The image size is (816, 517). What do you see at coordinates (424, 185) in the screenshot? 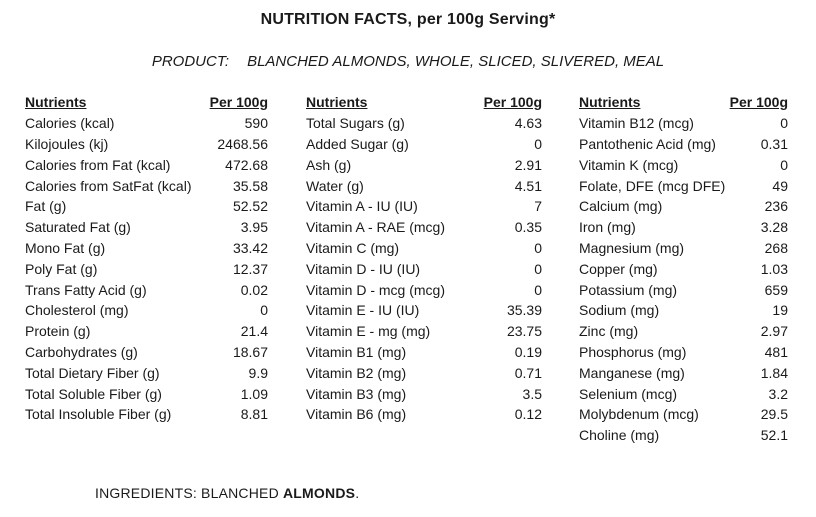
I see `nutrient-row: Water (g) 4.51` at bounding box center [424, 185].